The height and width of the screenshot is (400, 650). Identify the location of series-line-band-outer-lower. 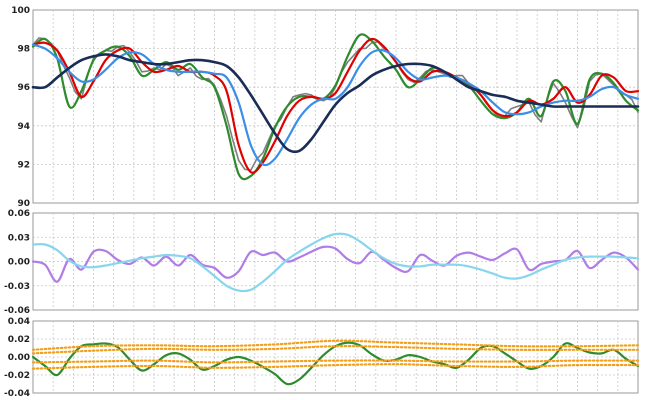
(335, 366).